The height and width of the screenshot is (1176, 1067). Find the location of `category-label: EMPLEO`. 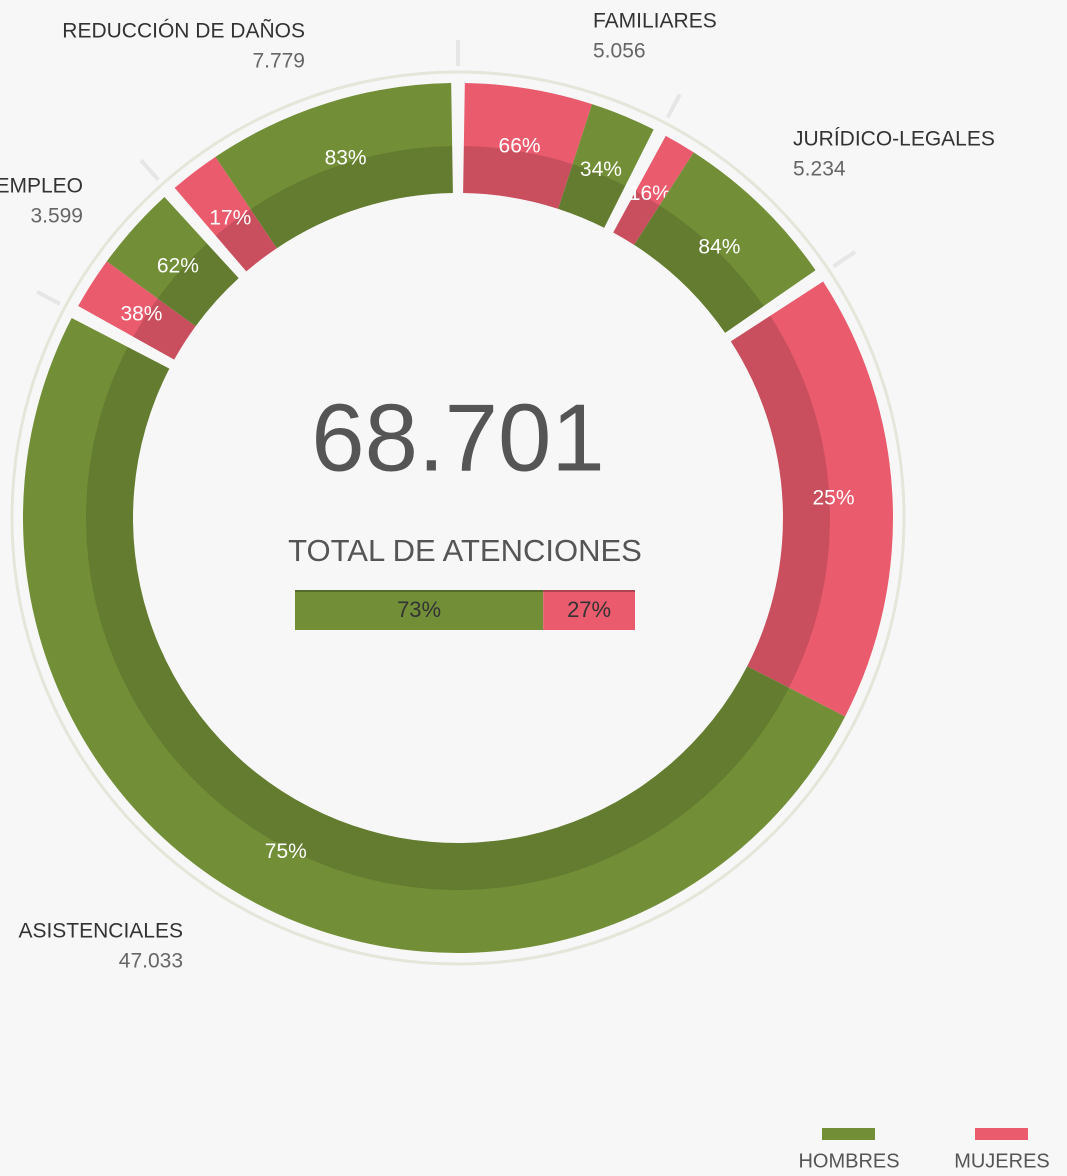

category-label: EMPLEO is located at coordinates (41, 186).